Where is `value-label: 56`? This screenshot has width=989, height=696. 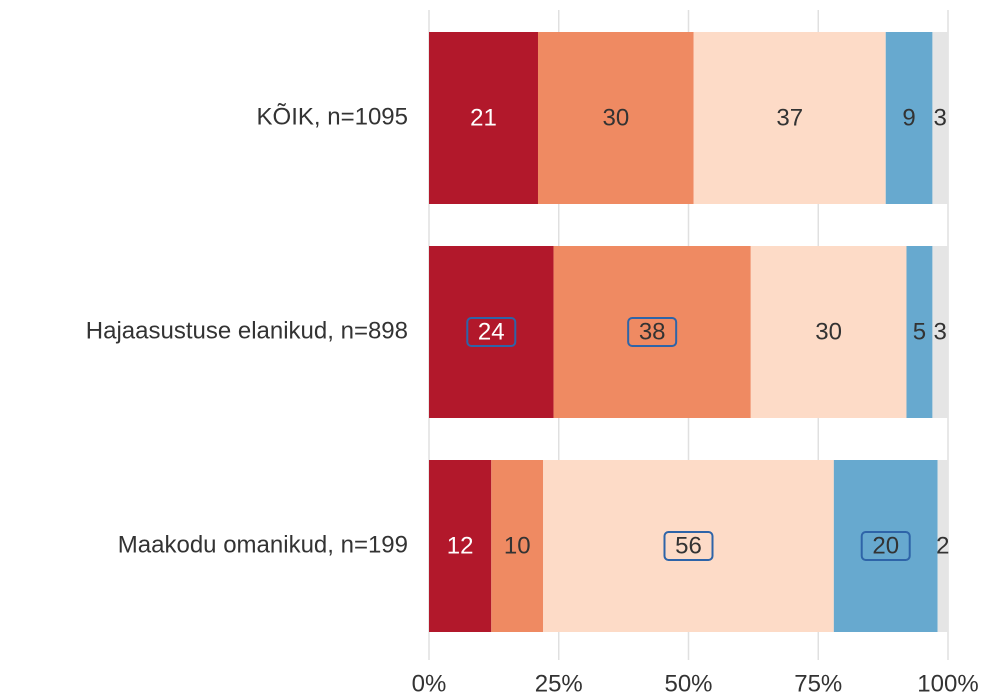 value-label: 56 is located at coordinates (688, 545).